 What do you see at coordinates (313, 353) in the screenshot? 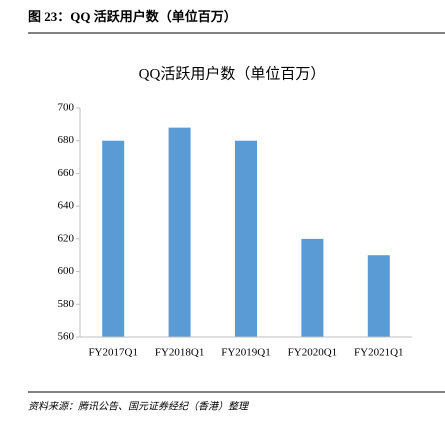
I see `x-tick-label: FY2020Q1` at bounding box center [313, 353].